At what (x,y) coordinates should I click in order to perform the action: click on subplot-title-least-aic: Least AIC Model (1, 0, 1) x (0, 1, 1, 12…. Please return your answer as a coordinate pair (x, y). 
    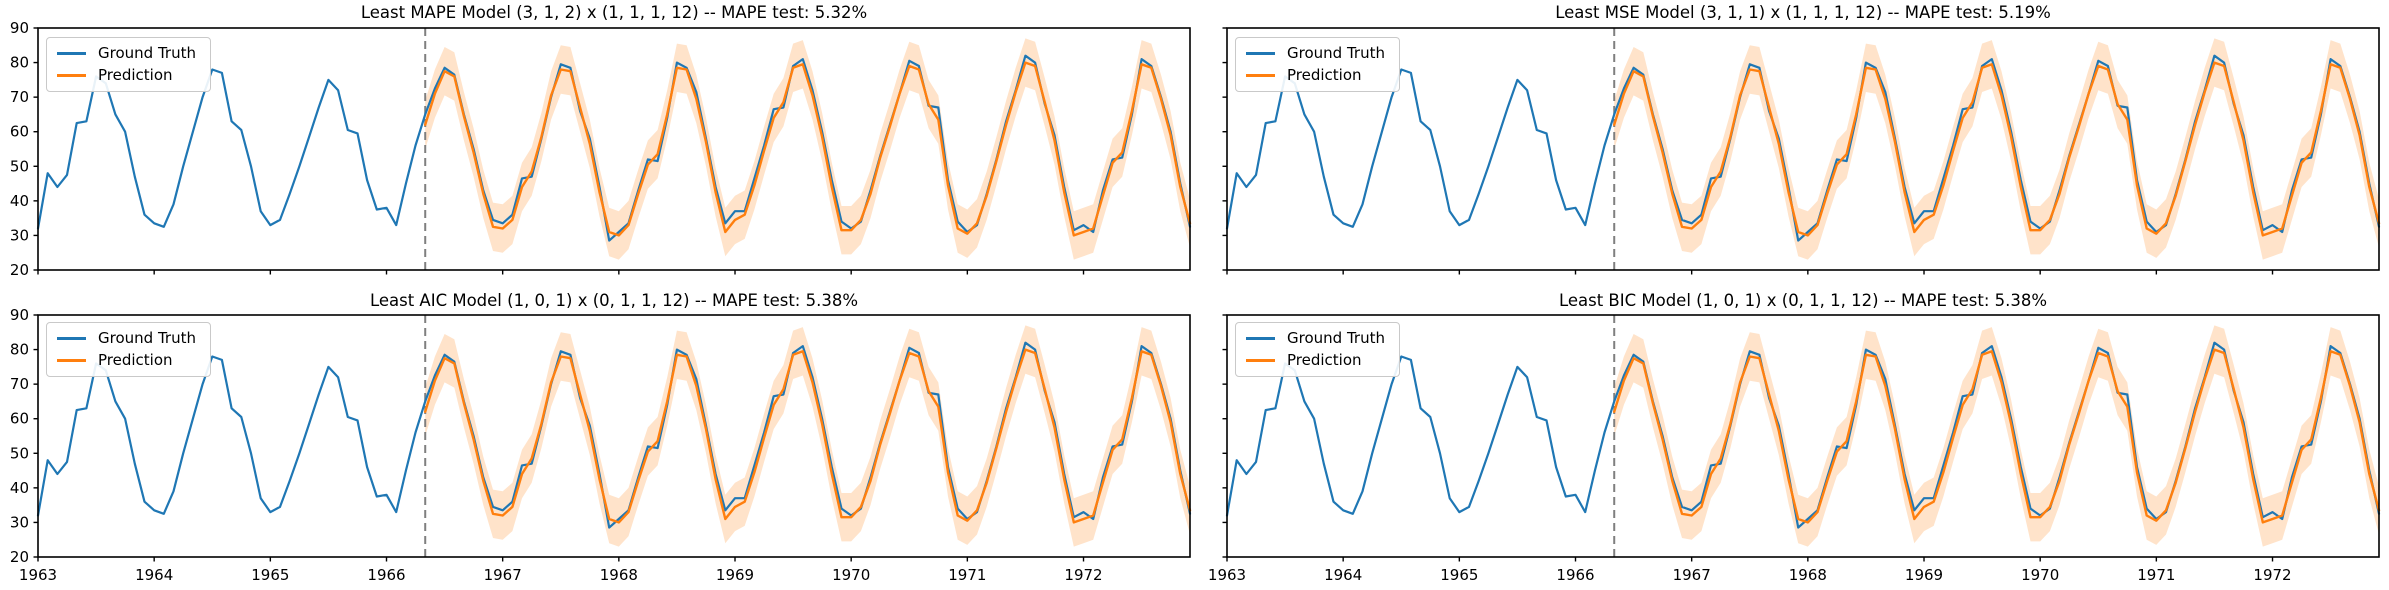
    Looking at the image, I should click on (614, 300).